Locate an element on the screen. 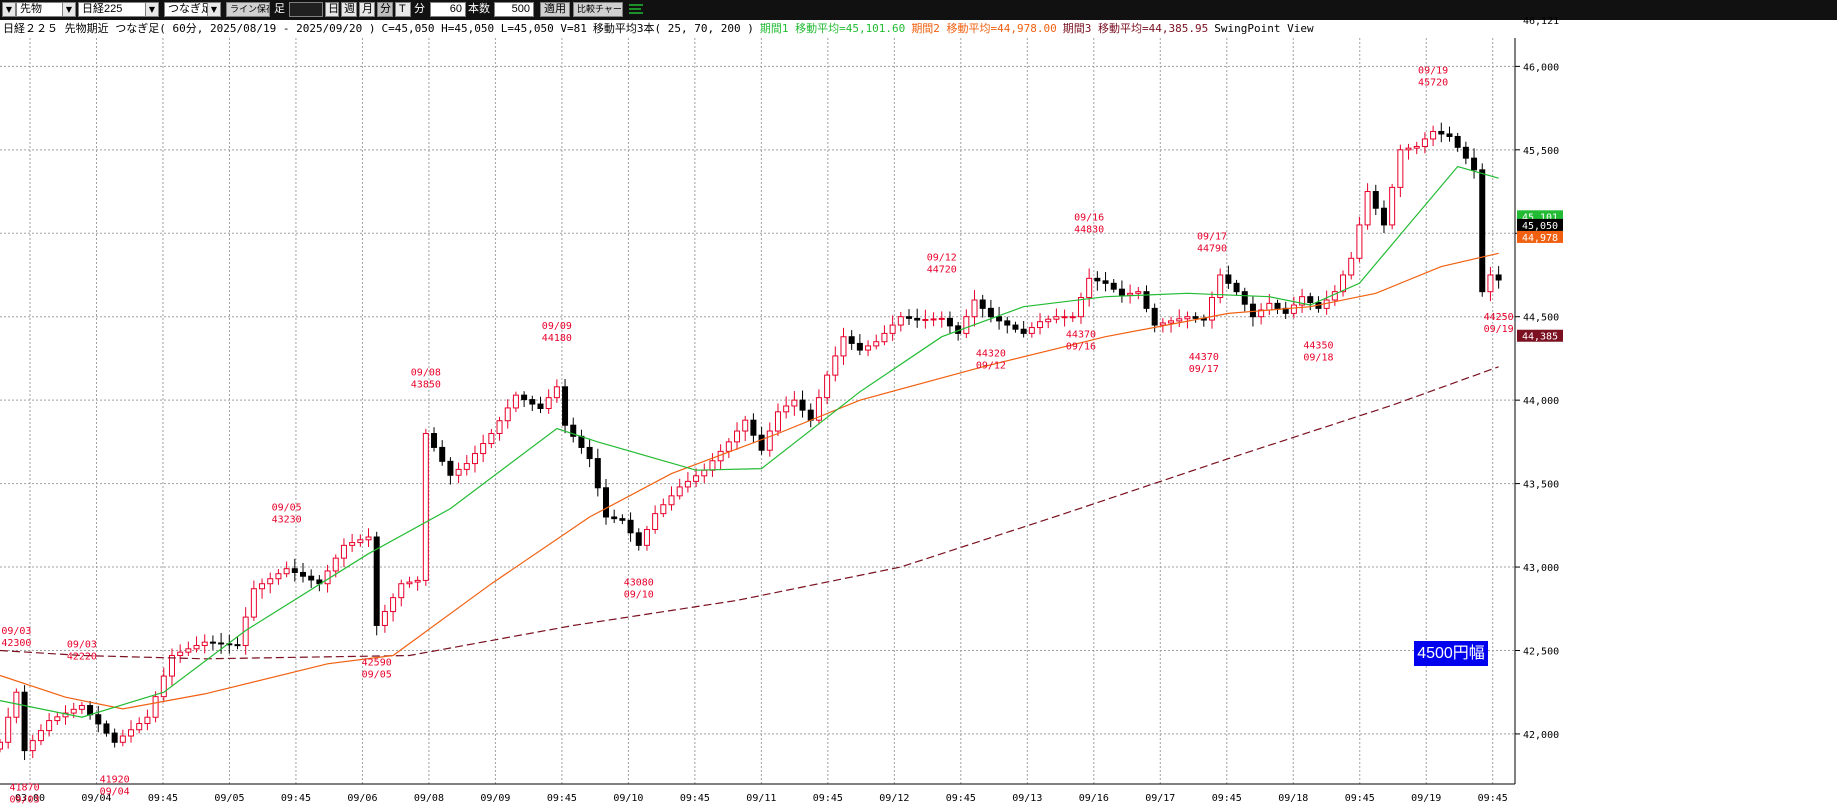 The width and height of the screenshot is (1837, 812). bars-label: 本数 is located at coordinates (479, 9).